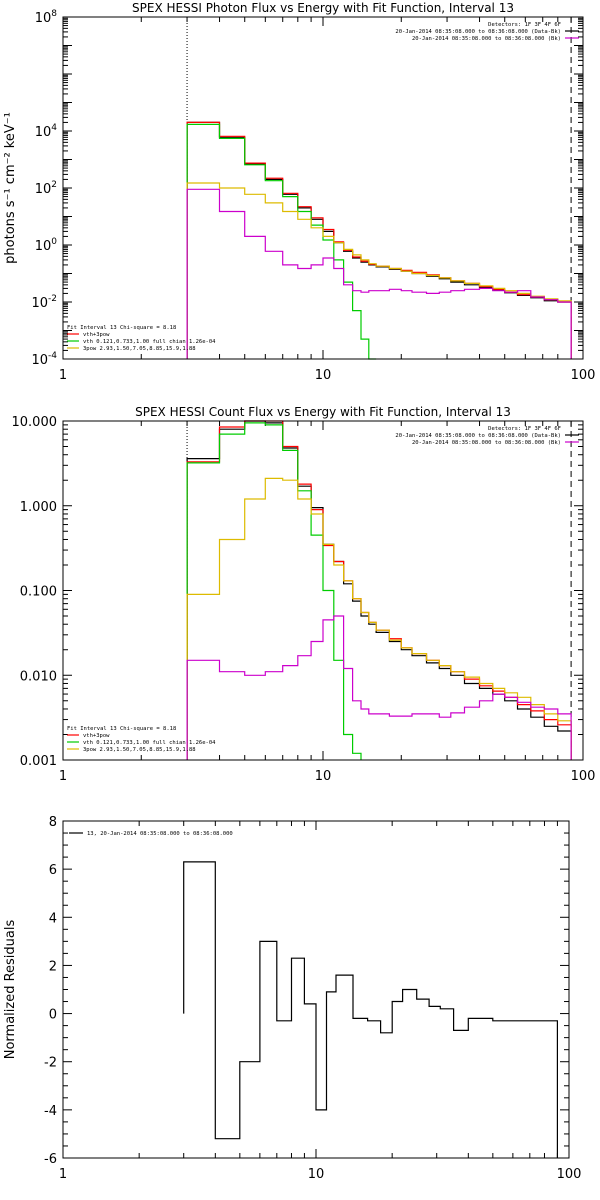  I want to click on y-tick-base: 8, so click(53, 822).